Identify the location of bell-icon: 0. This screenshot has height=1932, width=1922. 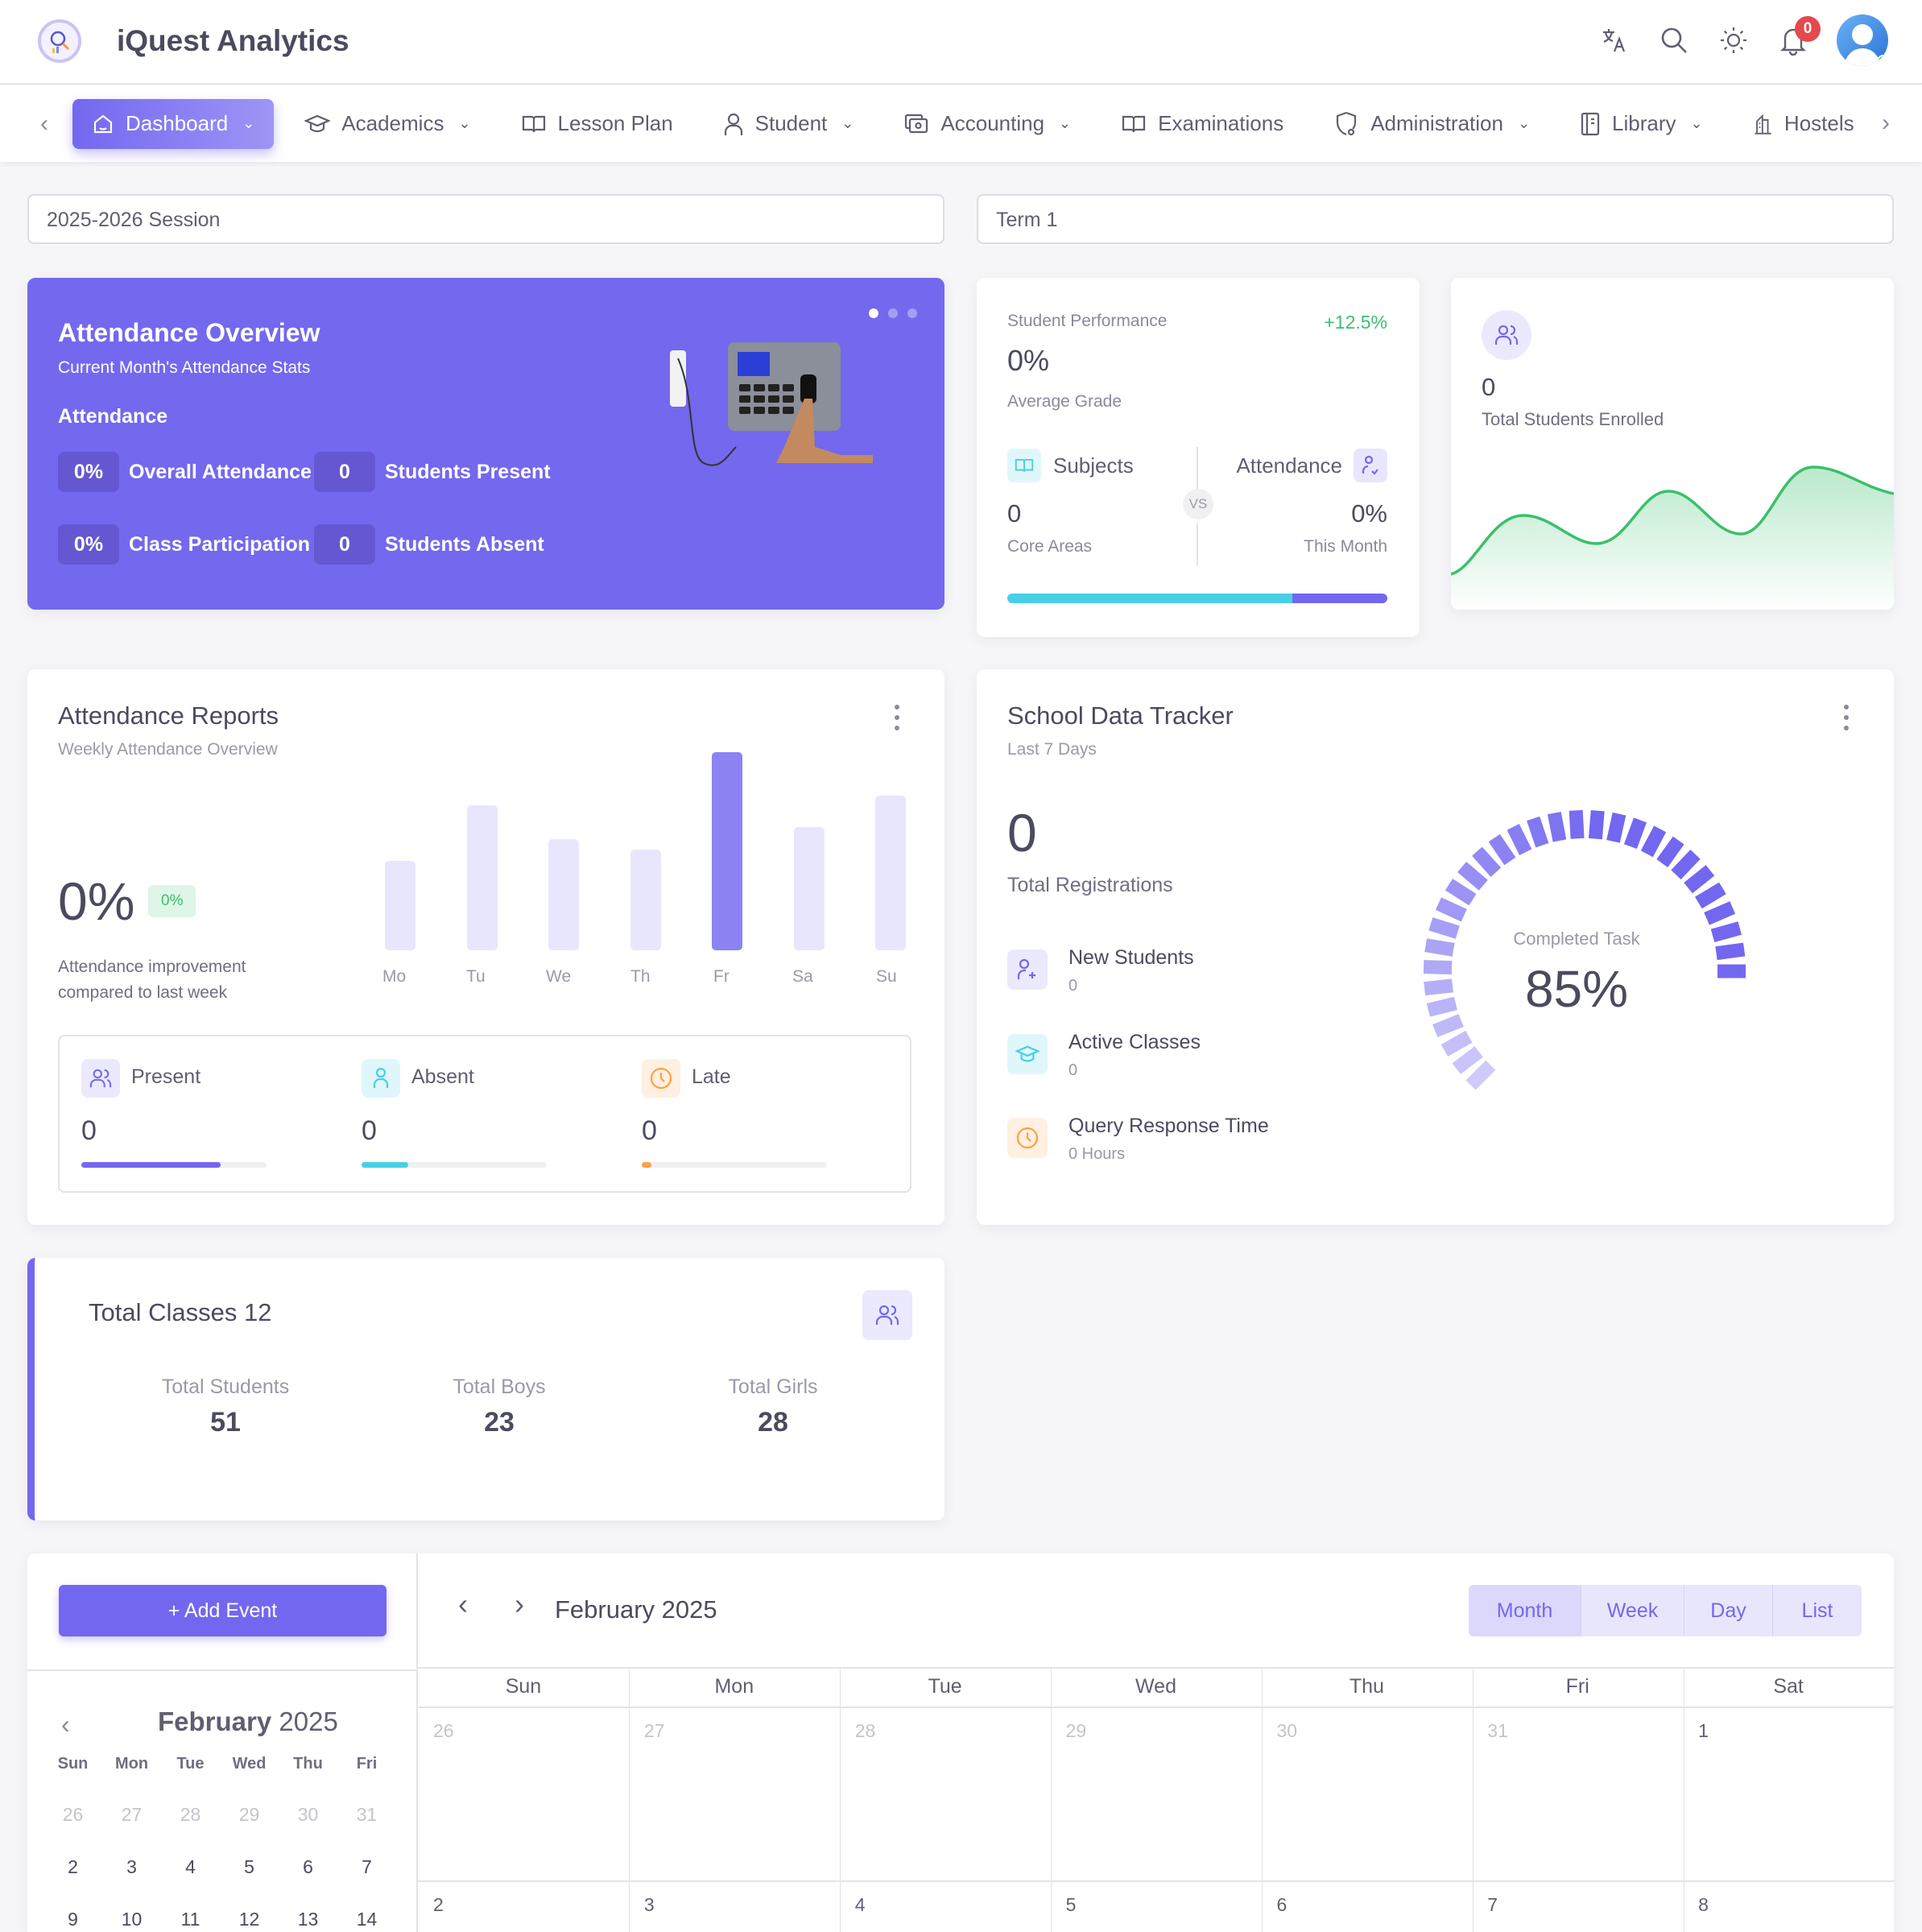
(1799, 36).